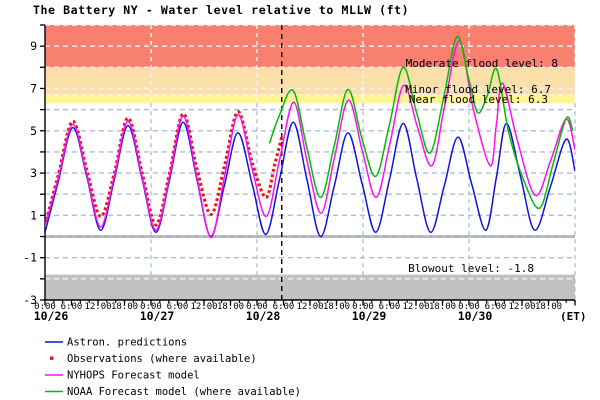 The height and width of the screenshot is (400, 600). Describe the element at coordinates (369, 316) in the screenshot. I see `x-date-label-10-29: 10/29` at that location.